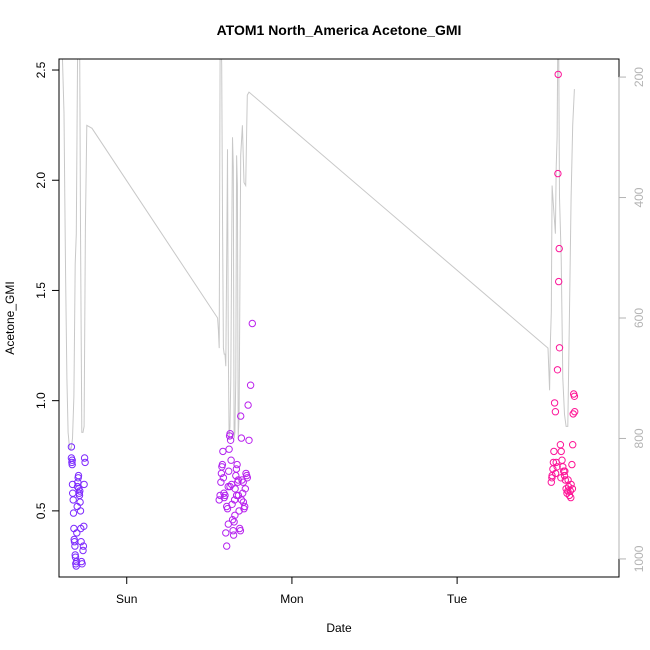  What do you see at coordinates (632, 319) in the screenshot?
I see `secondary-y-axis: 200 400 600 800 1000` at bounding box center [632, 319].